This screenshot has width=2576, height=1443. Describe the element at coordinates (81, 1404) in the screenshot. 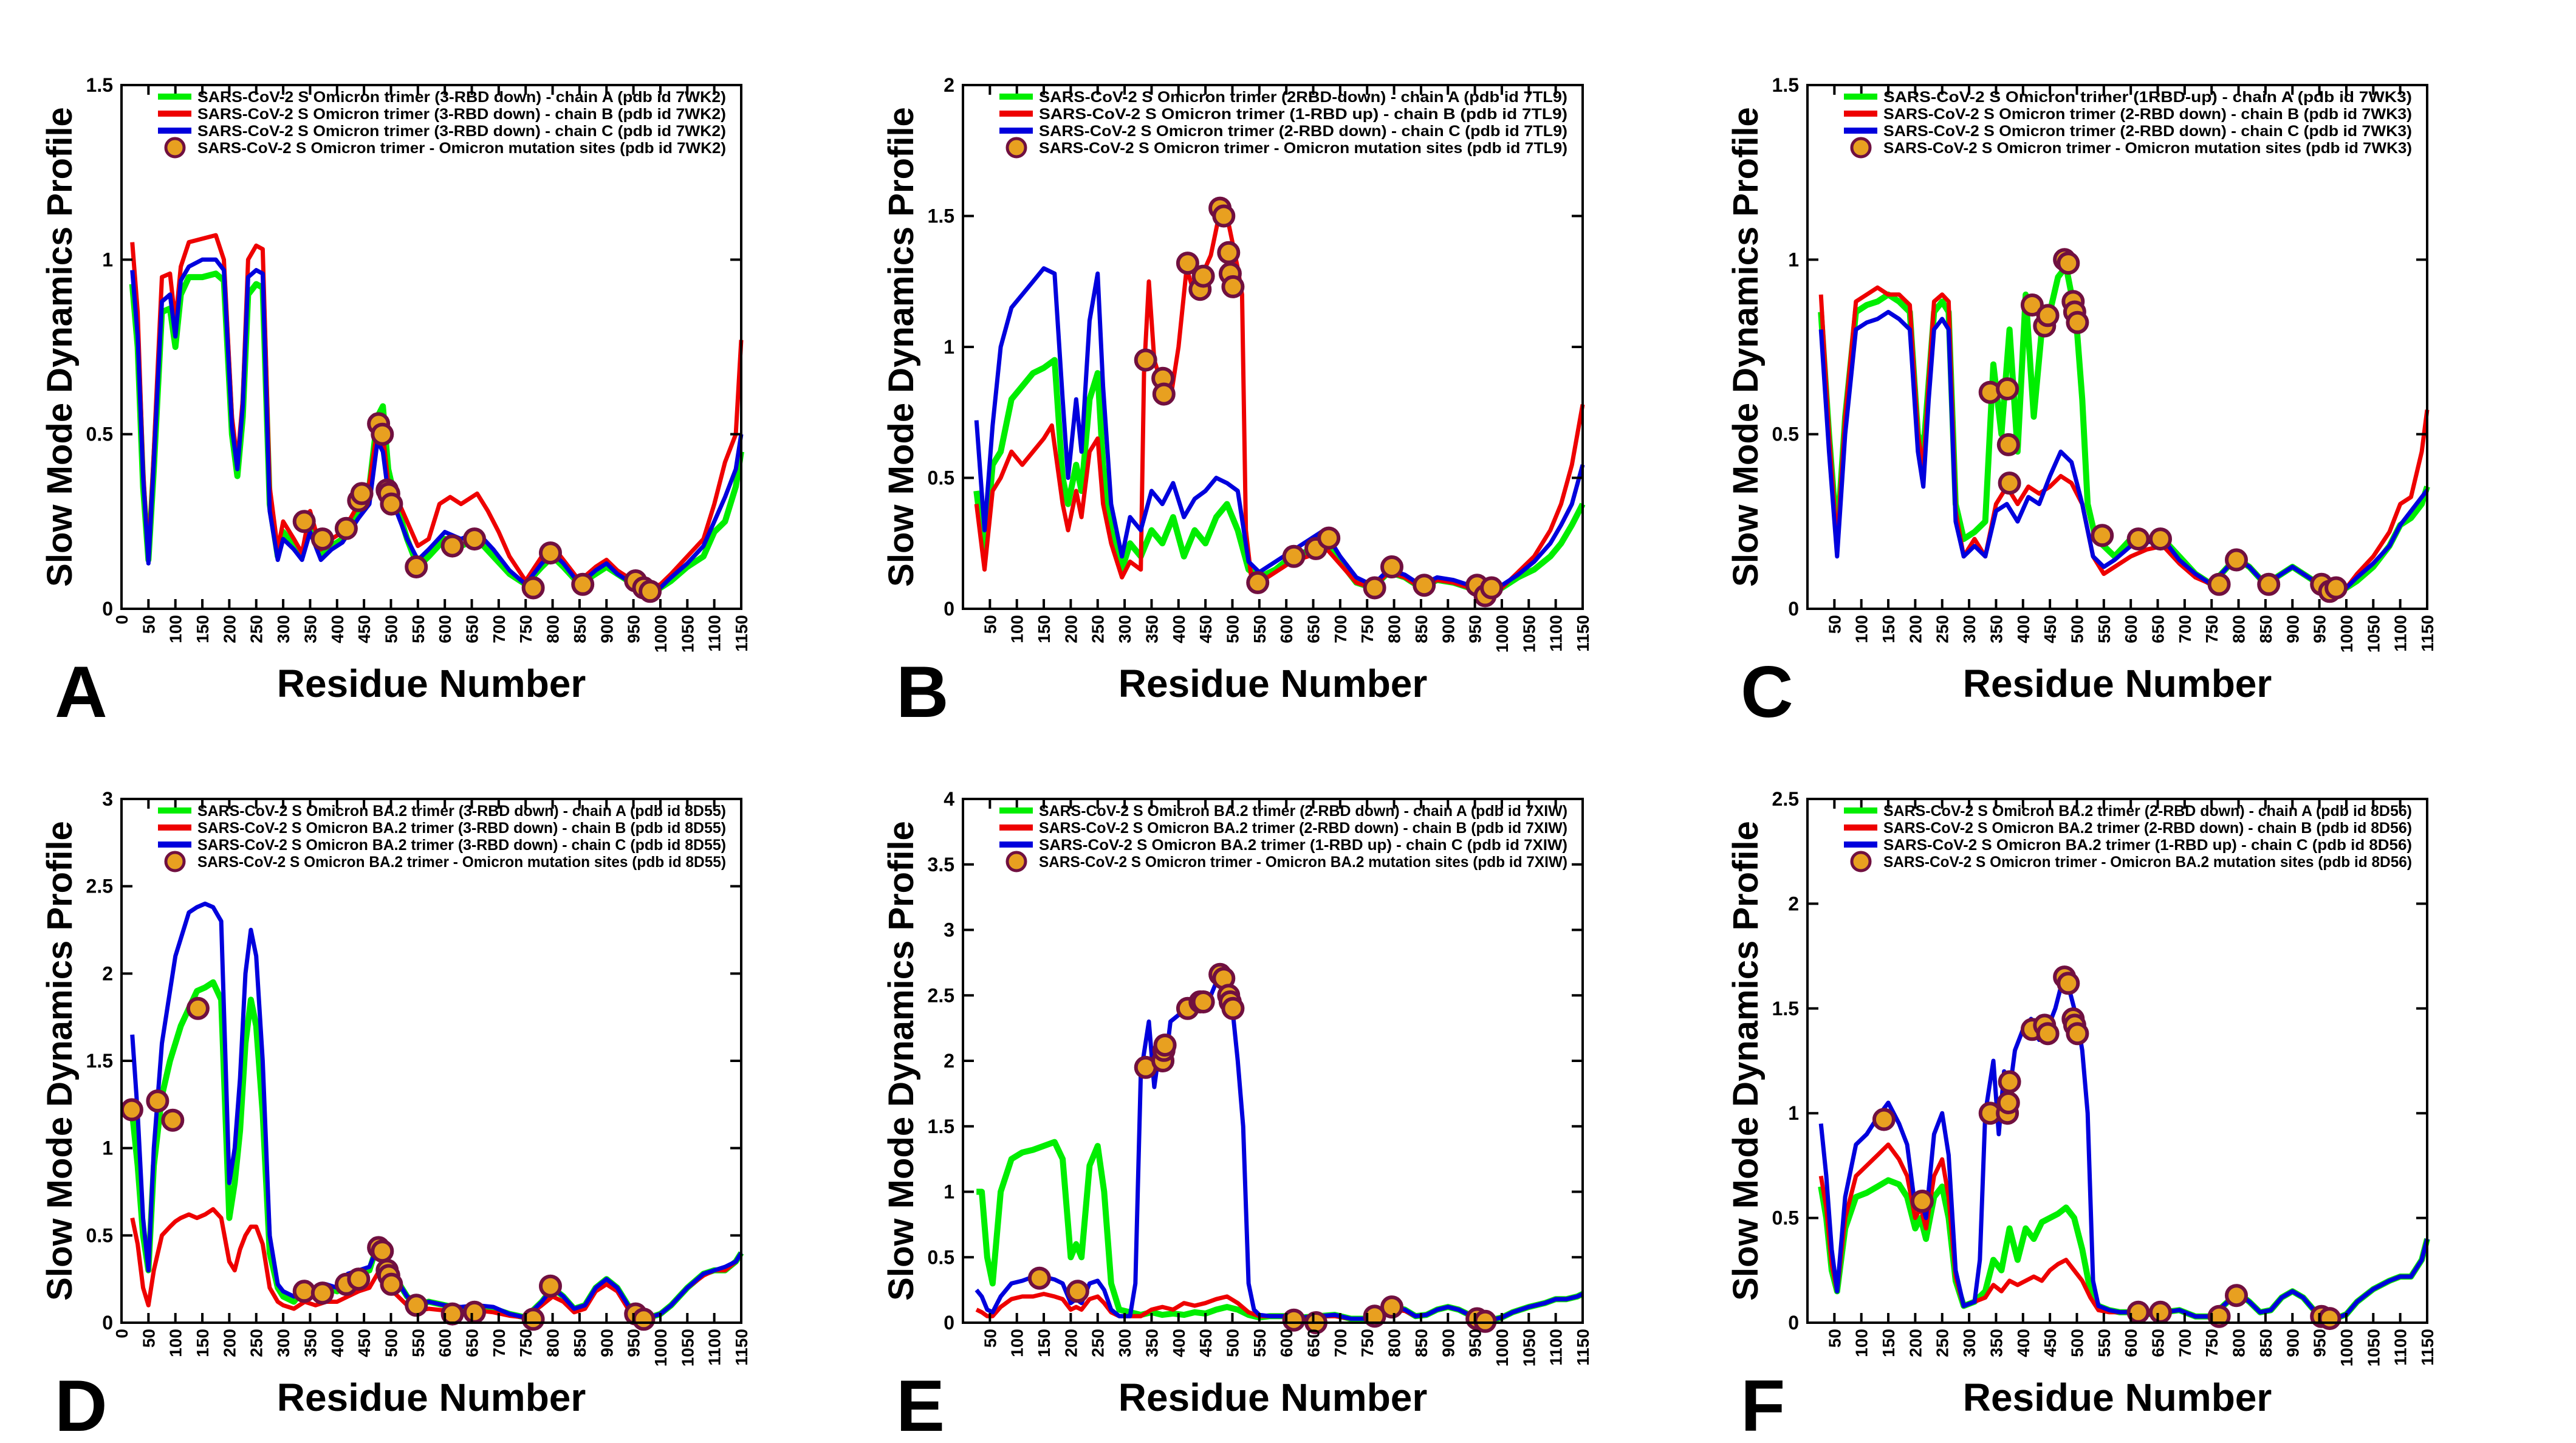

I see `panel-letter-d: D` at that location.